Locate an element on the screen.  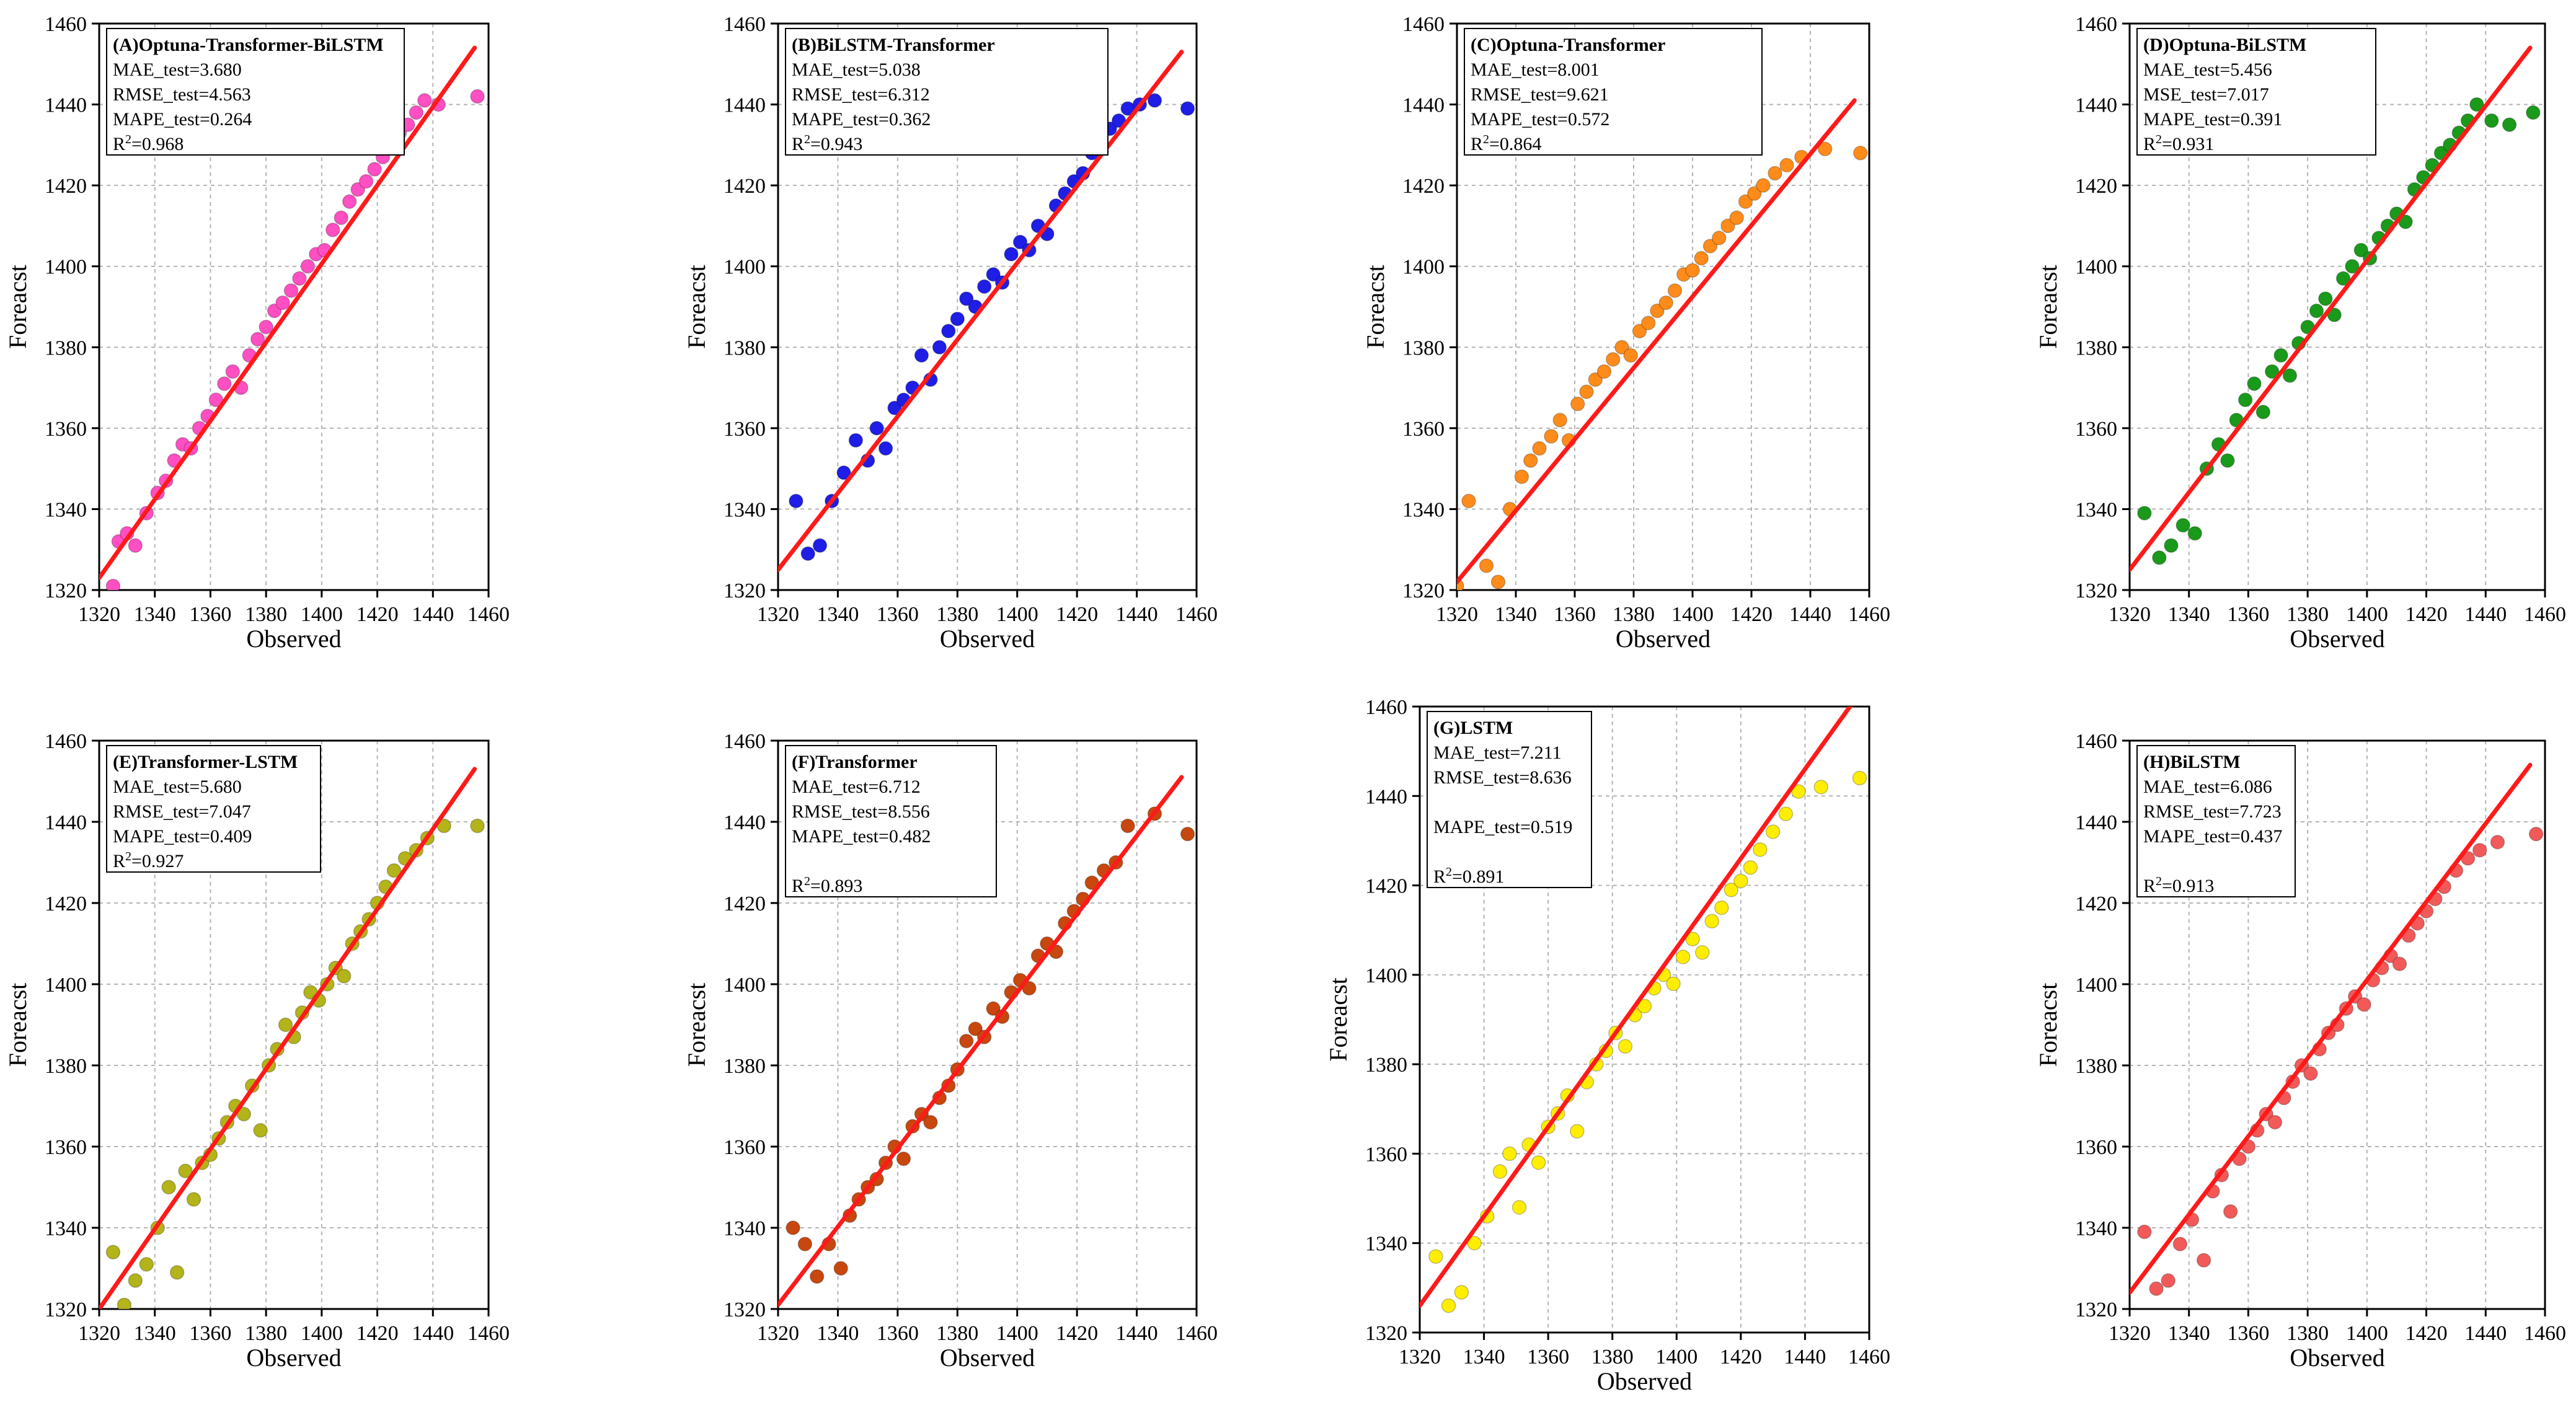
x-tick-label: 1420 is located at coordinates (377, 614).